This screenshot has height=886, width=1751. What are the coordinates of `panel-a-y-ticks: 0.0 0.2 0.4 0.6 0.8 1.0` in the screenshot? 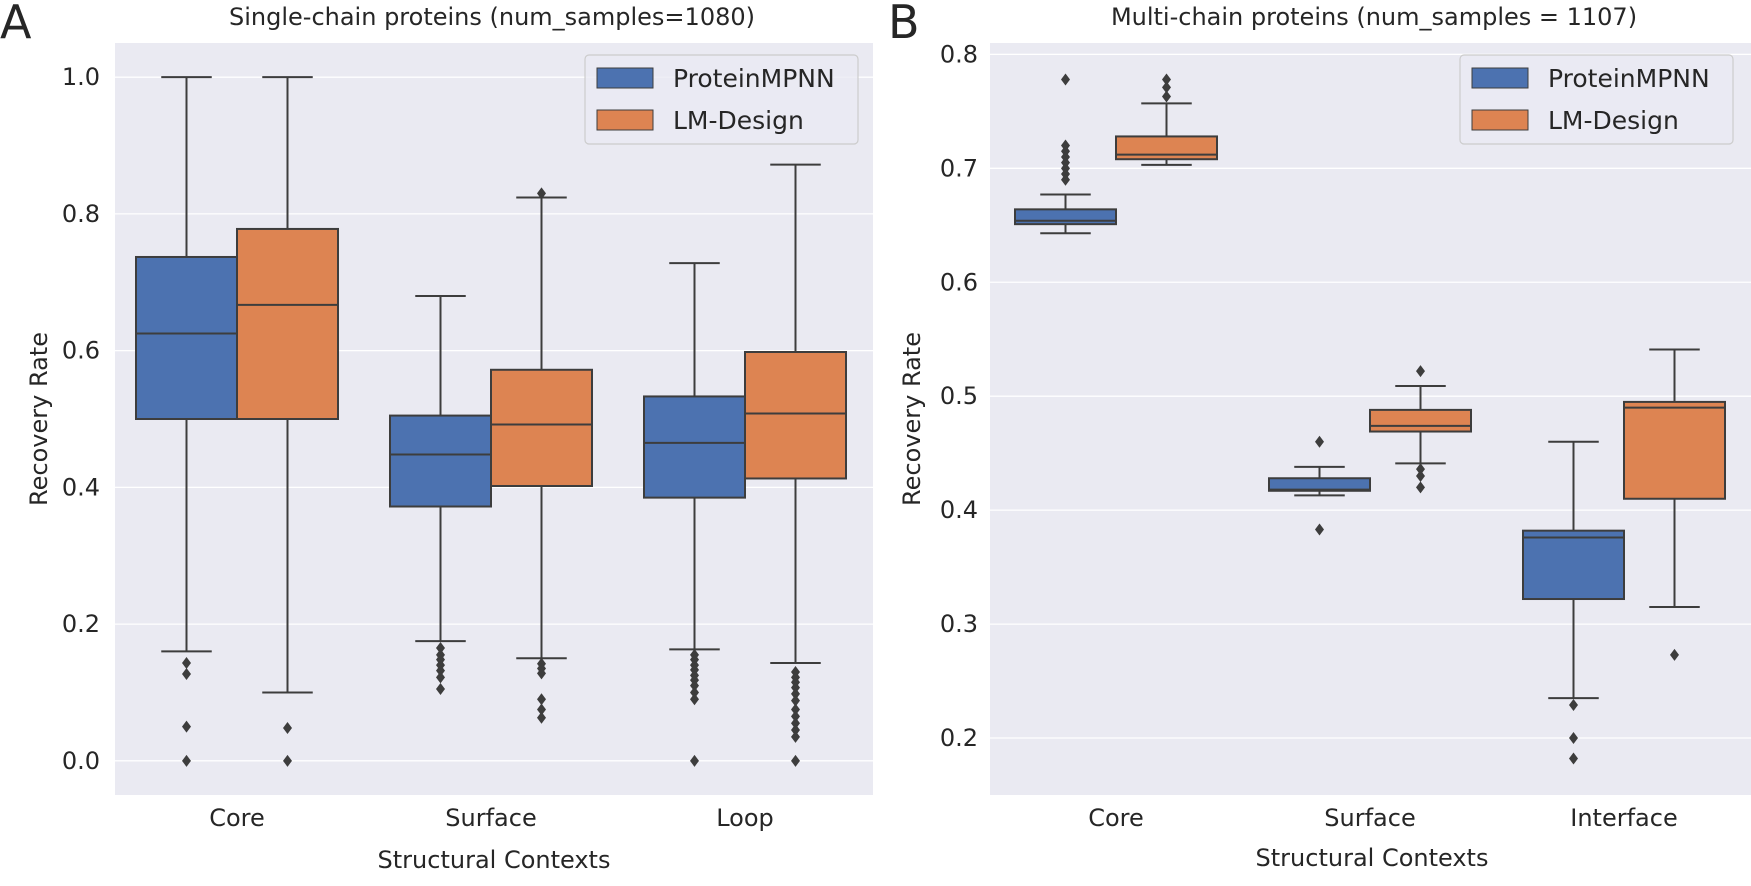 It's located at (81, 419).